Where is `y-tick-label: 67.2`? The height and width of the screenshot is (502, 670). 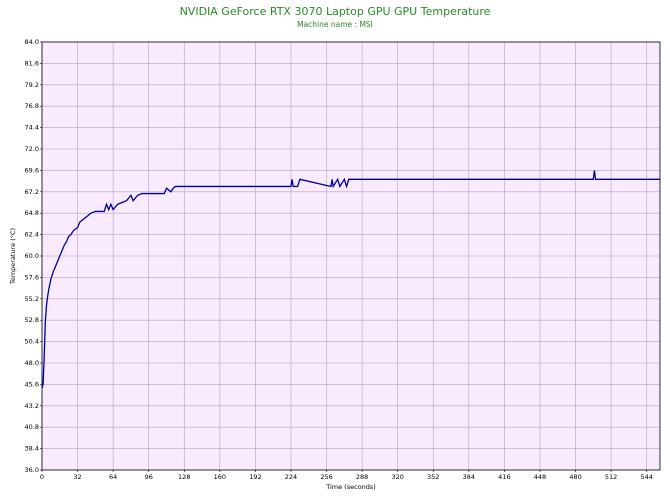
y-tick-label: 67.2 is located at coordinates (32, 192).